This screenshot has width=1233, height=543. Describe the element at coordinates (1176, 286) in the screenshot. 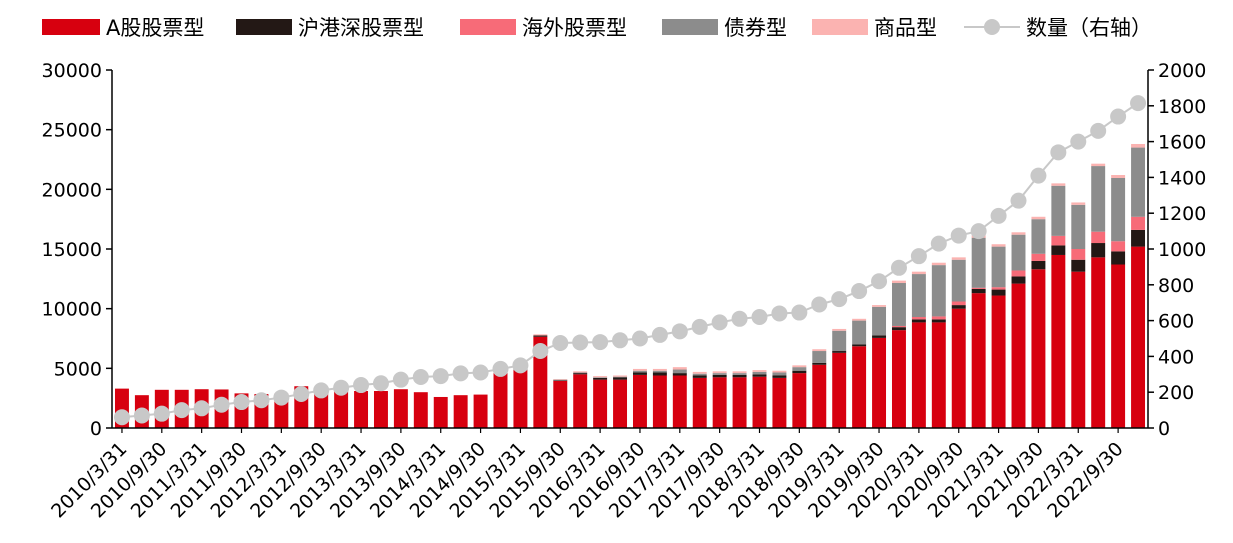

I see `right-tick-label: 800` at that location.